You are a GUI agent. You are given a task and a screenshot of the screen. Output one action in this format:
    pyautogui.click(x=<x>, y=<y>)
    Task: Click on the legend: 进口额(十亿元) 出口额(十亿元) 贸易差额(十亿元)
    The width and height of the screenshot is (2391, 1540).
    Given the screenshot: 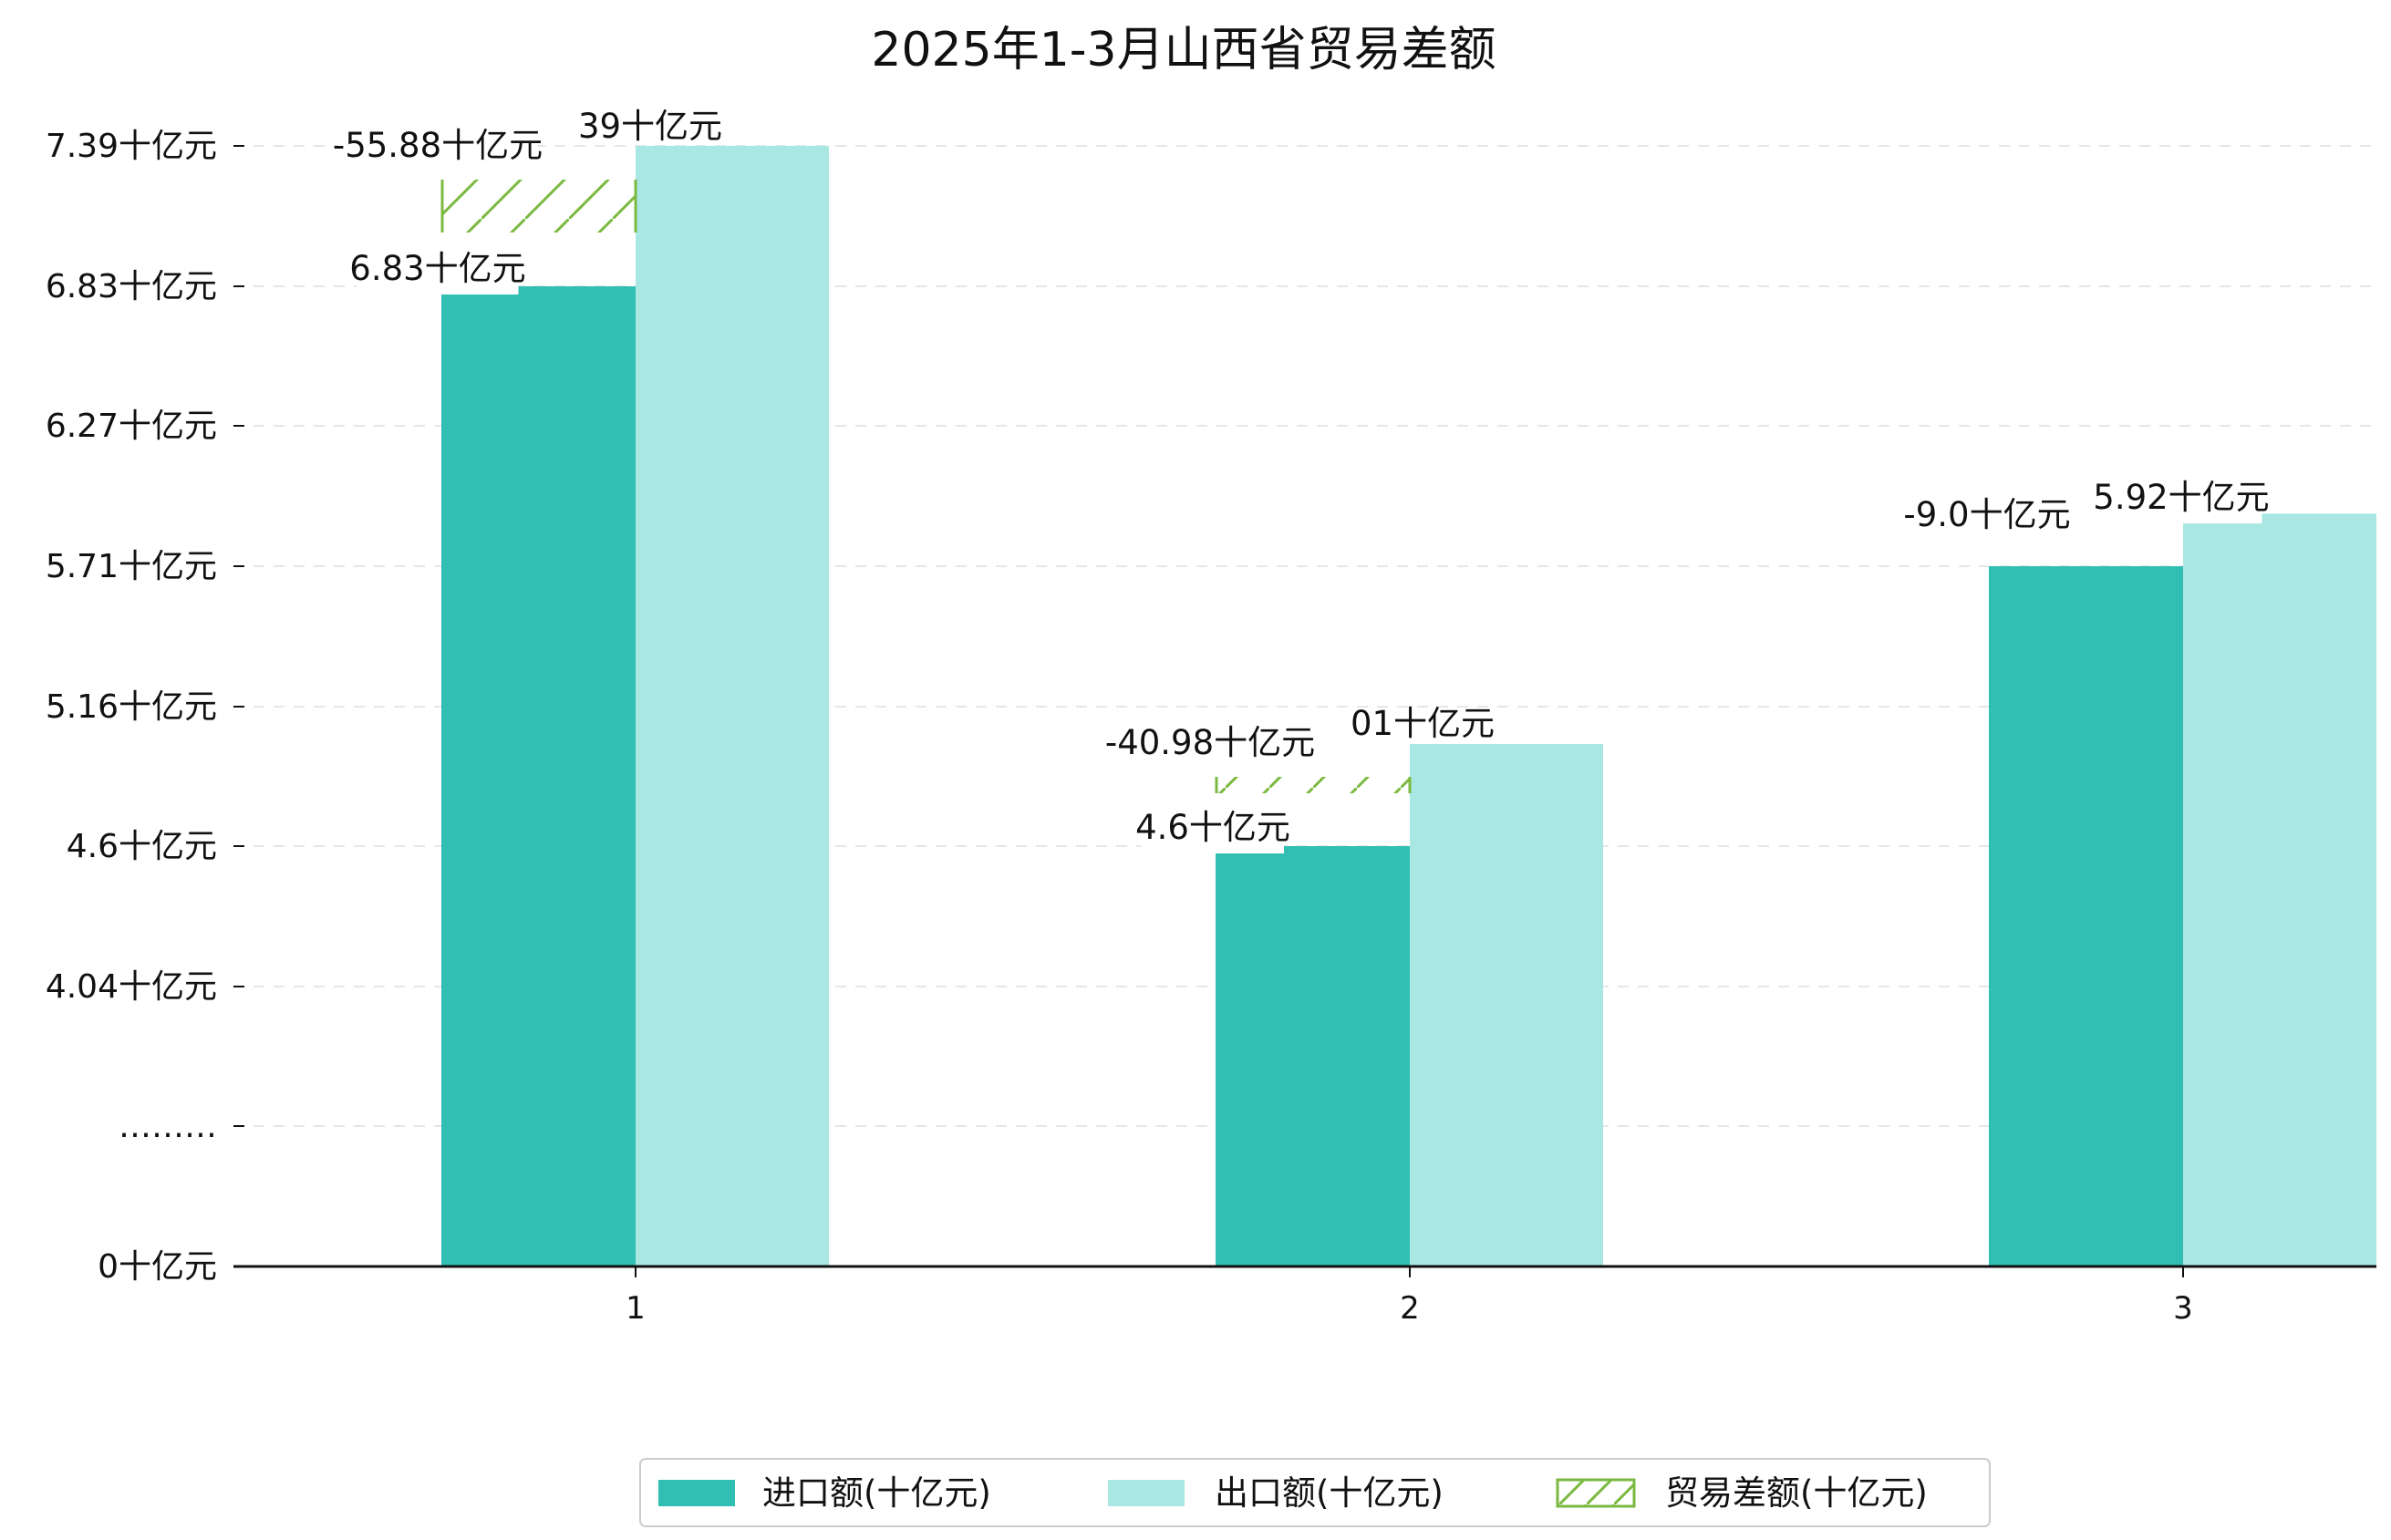 What is the action you would take?
    pyautogui.click(x=1315, y=1492)
    